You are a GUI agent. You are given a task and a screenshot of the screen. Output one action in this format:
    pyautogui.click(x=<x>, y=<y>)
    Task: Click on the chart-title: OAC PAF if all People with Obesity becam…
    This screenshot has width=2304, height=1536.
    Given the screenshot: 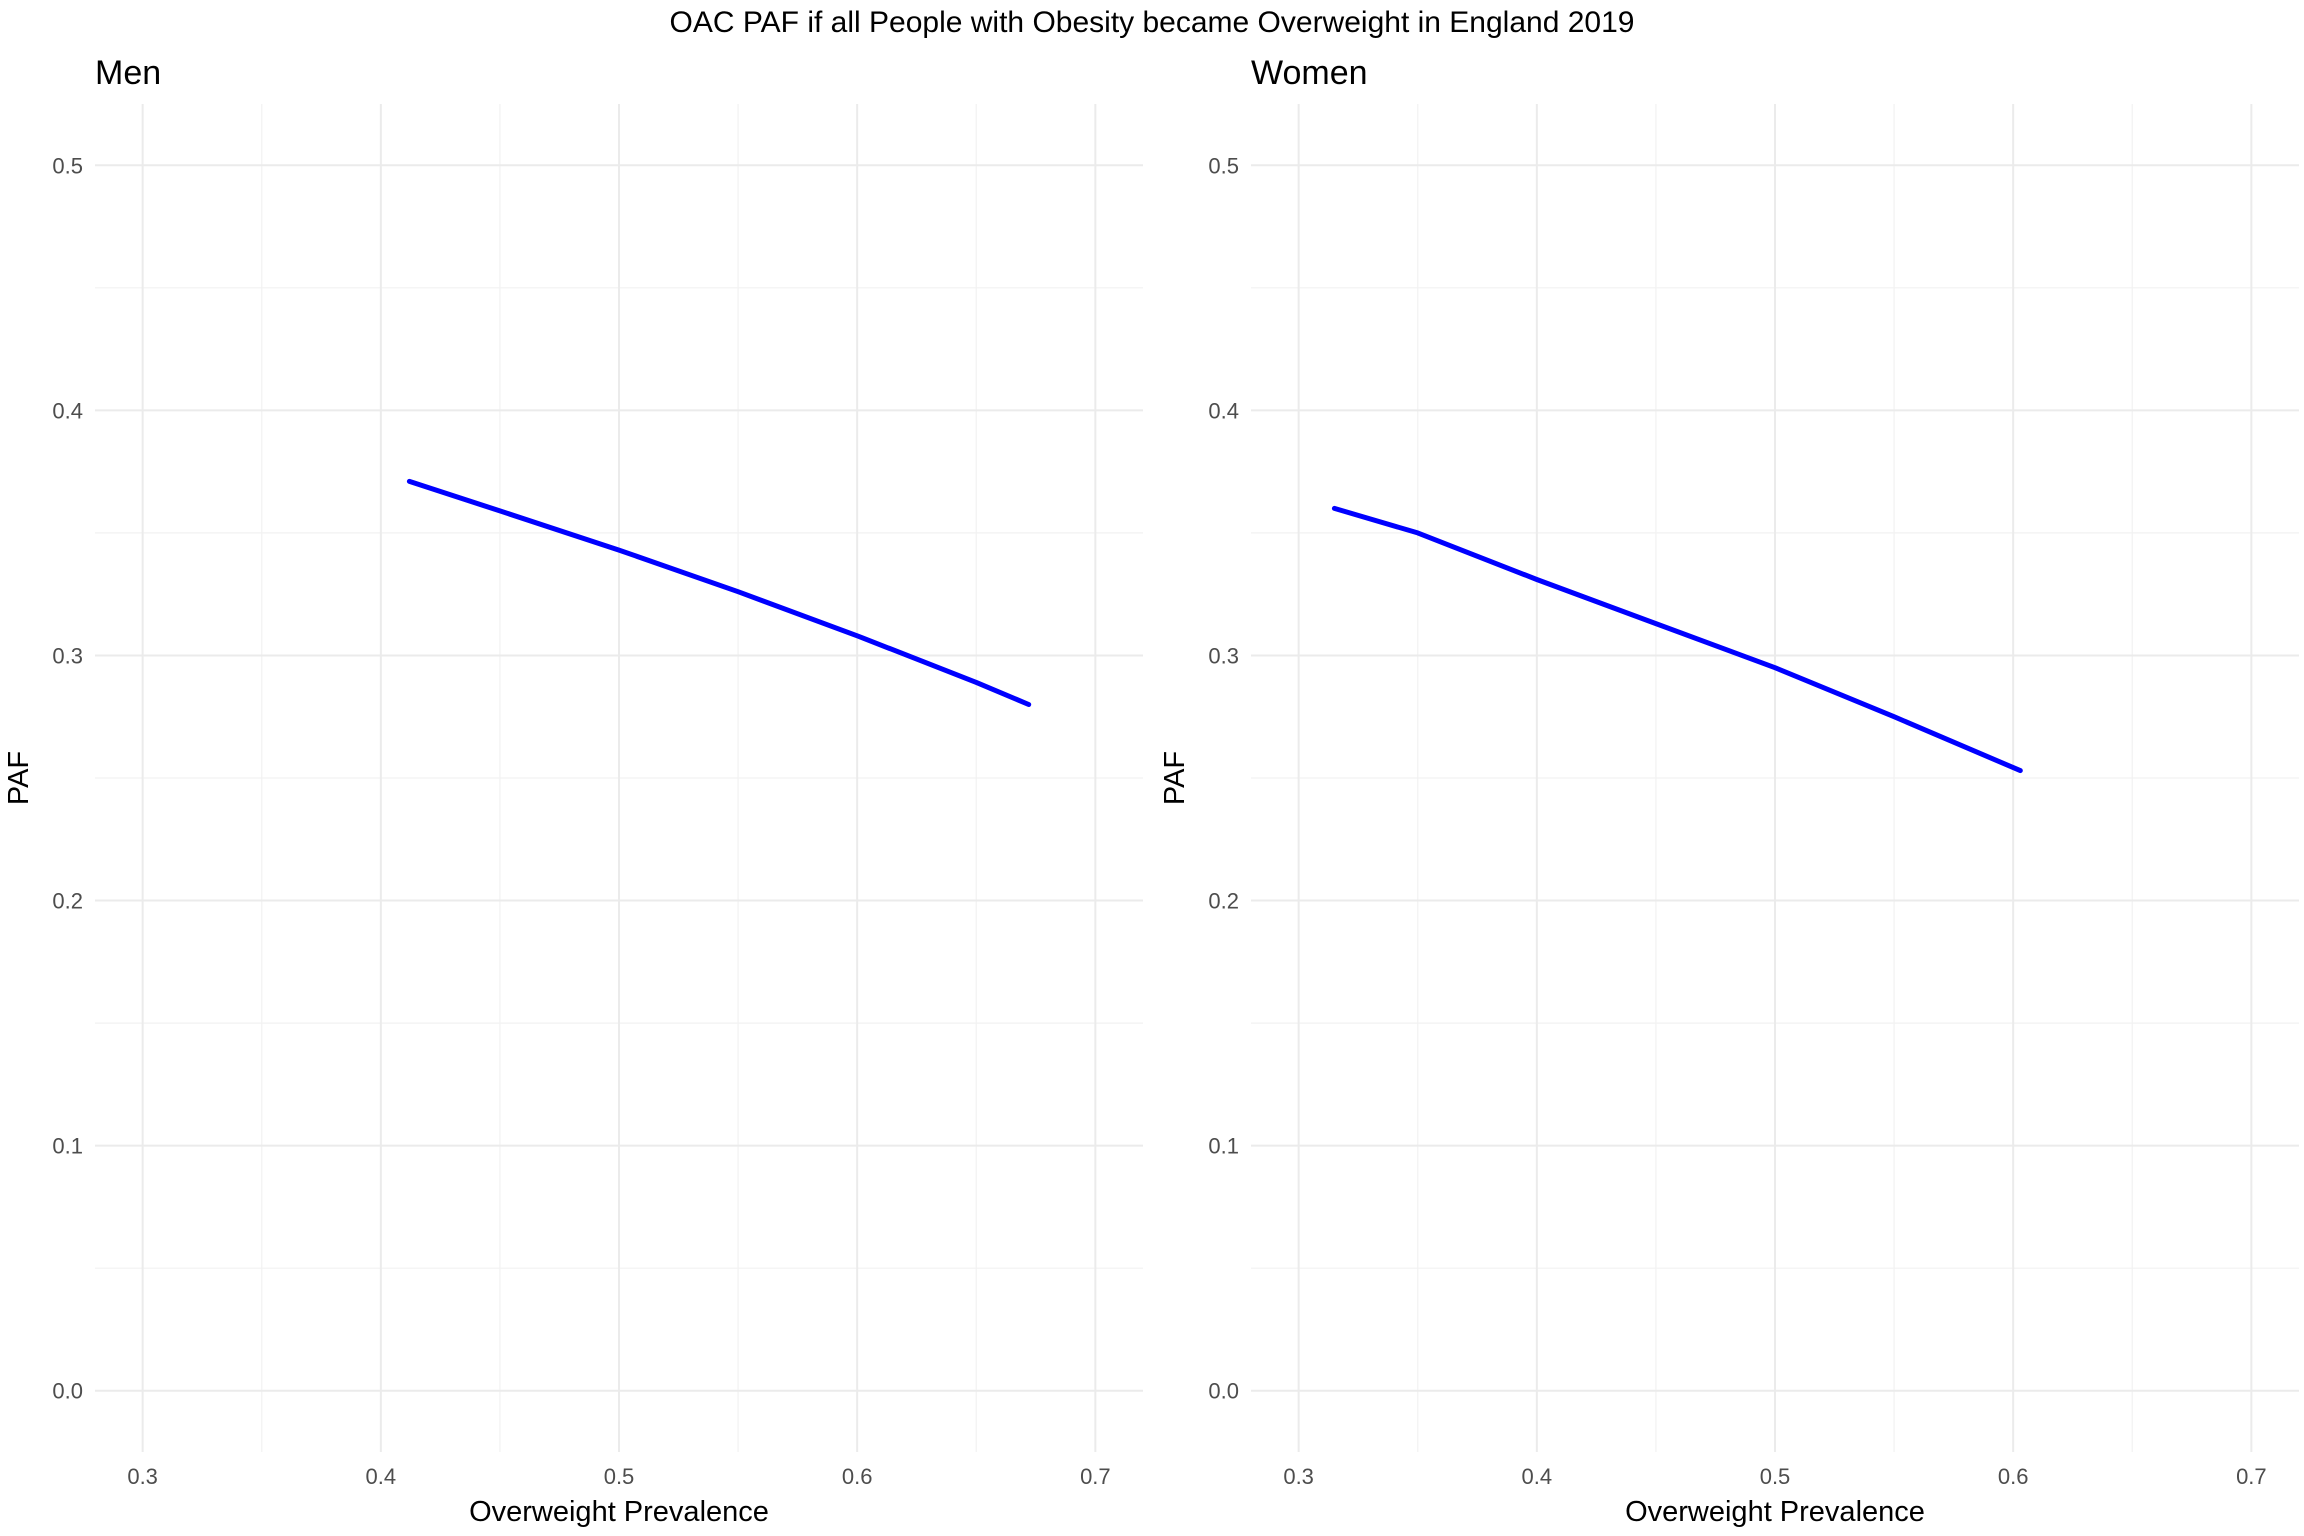 What is the action you would take?
    pyautogui.click(x=1152, y=22)
    